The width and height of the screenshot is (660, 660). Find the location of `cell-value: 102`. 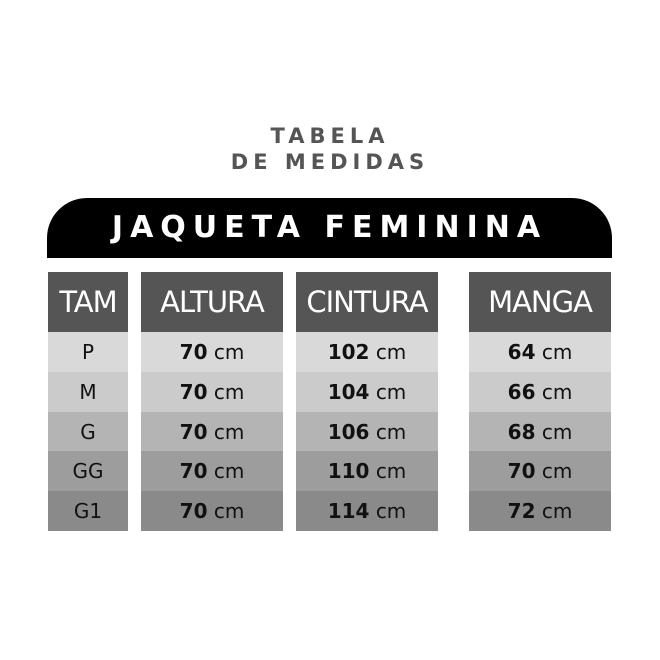

cell-value: 102 is located at coordinates (348, 352).